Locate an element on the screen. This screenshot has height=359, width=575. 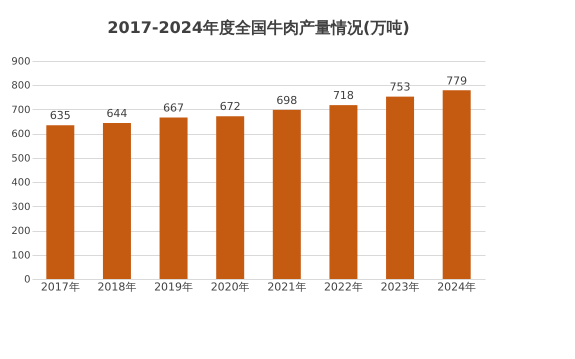
y-tick-label: 600 is located at coordinates (20, 134).